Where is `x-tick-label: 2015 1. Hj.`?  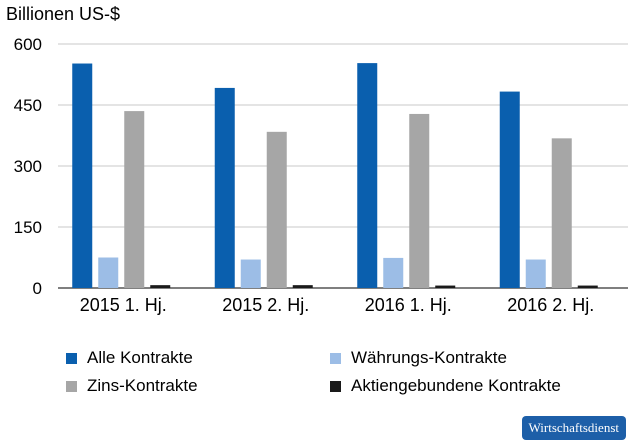 x-tick-label: 2015 1. Hj. is located at coordinates (123, 305).